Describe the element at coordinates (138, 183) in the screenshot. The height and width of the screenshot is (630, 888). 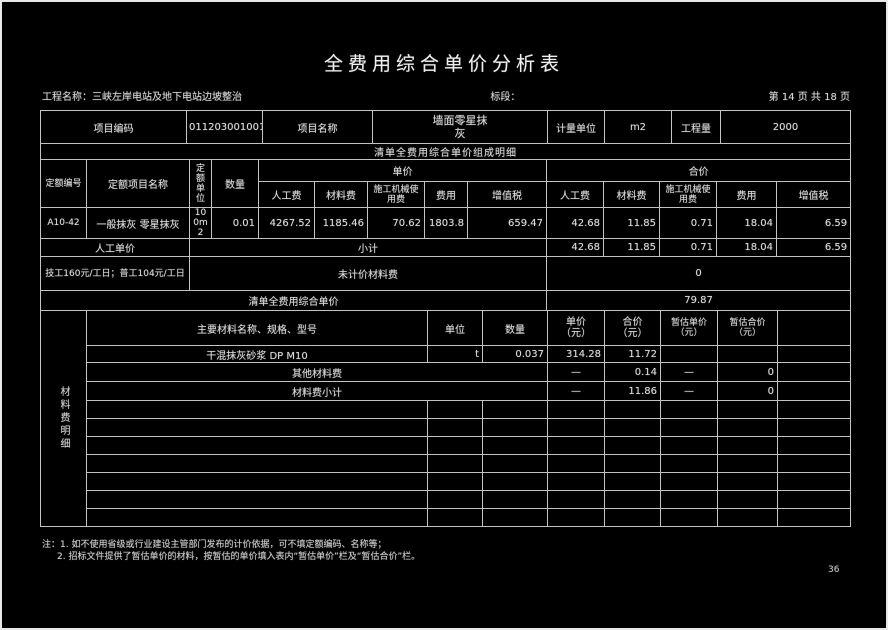
I see `quota-name-header: 定额项目名称` at that location.